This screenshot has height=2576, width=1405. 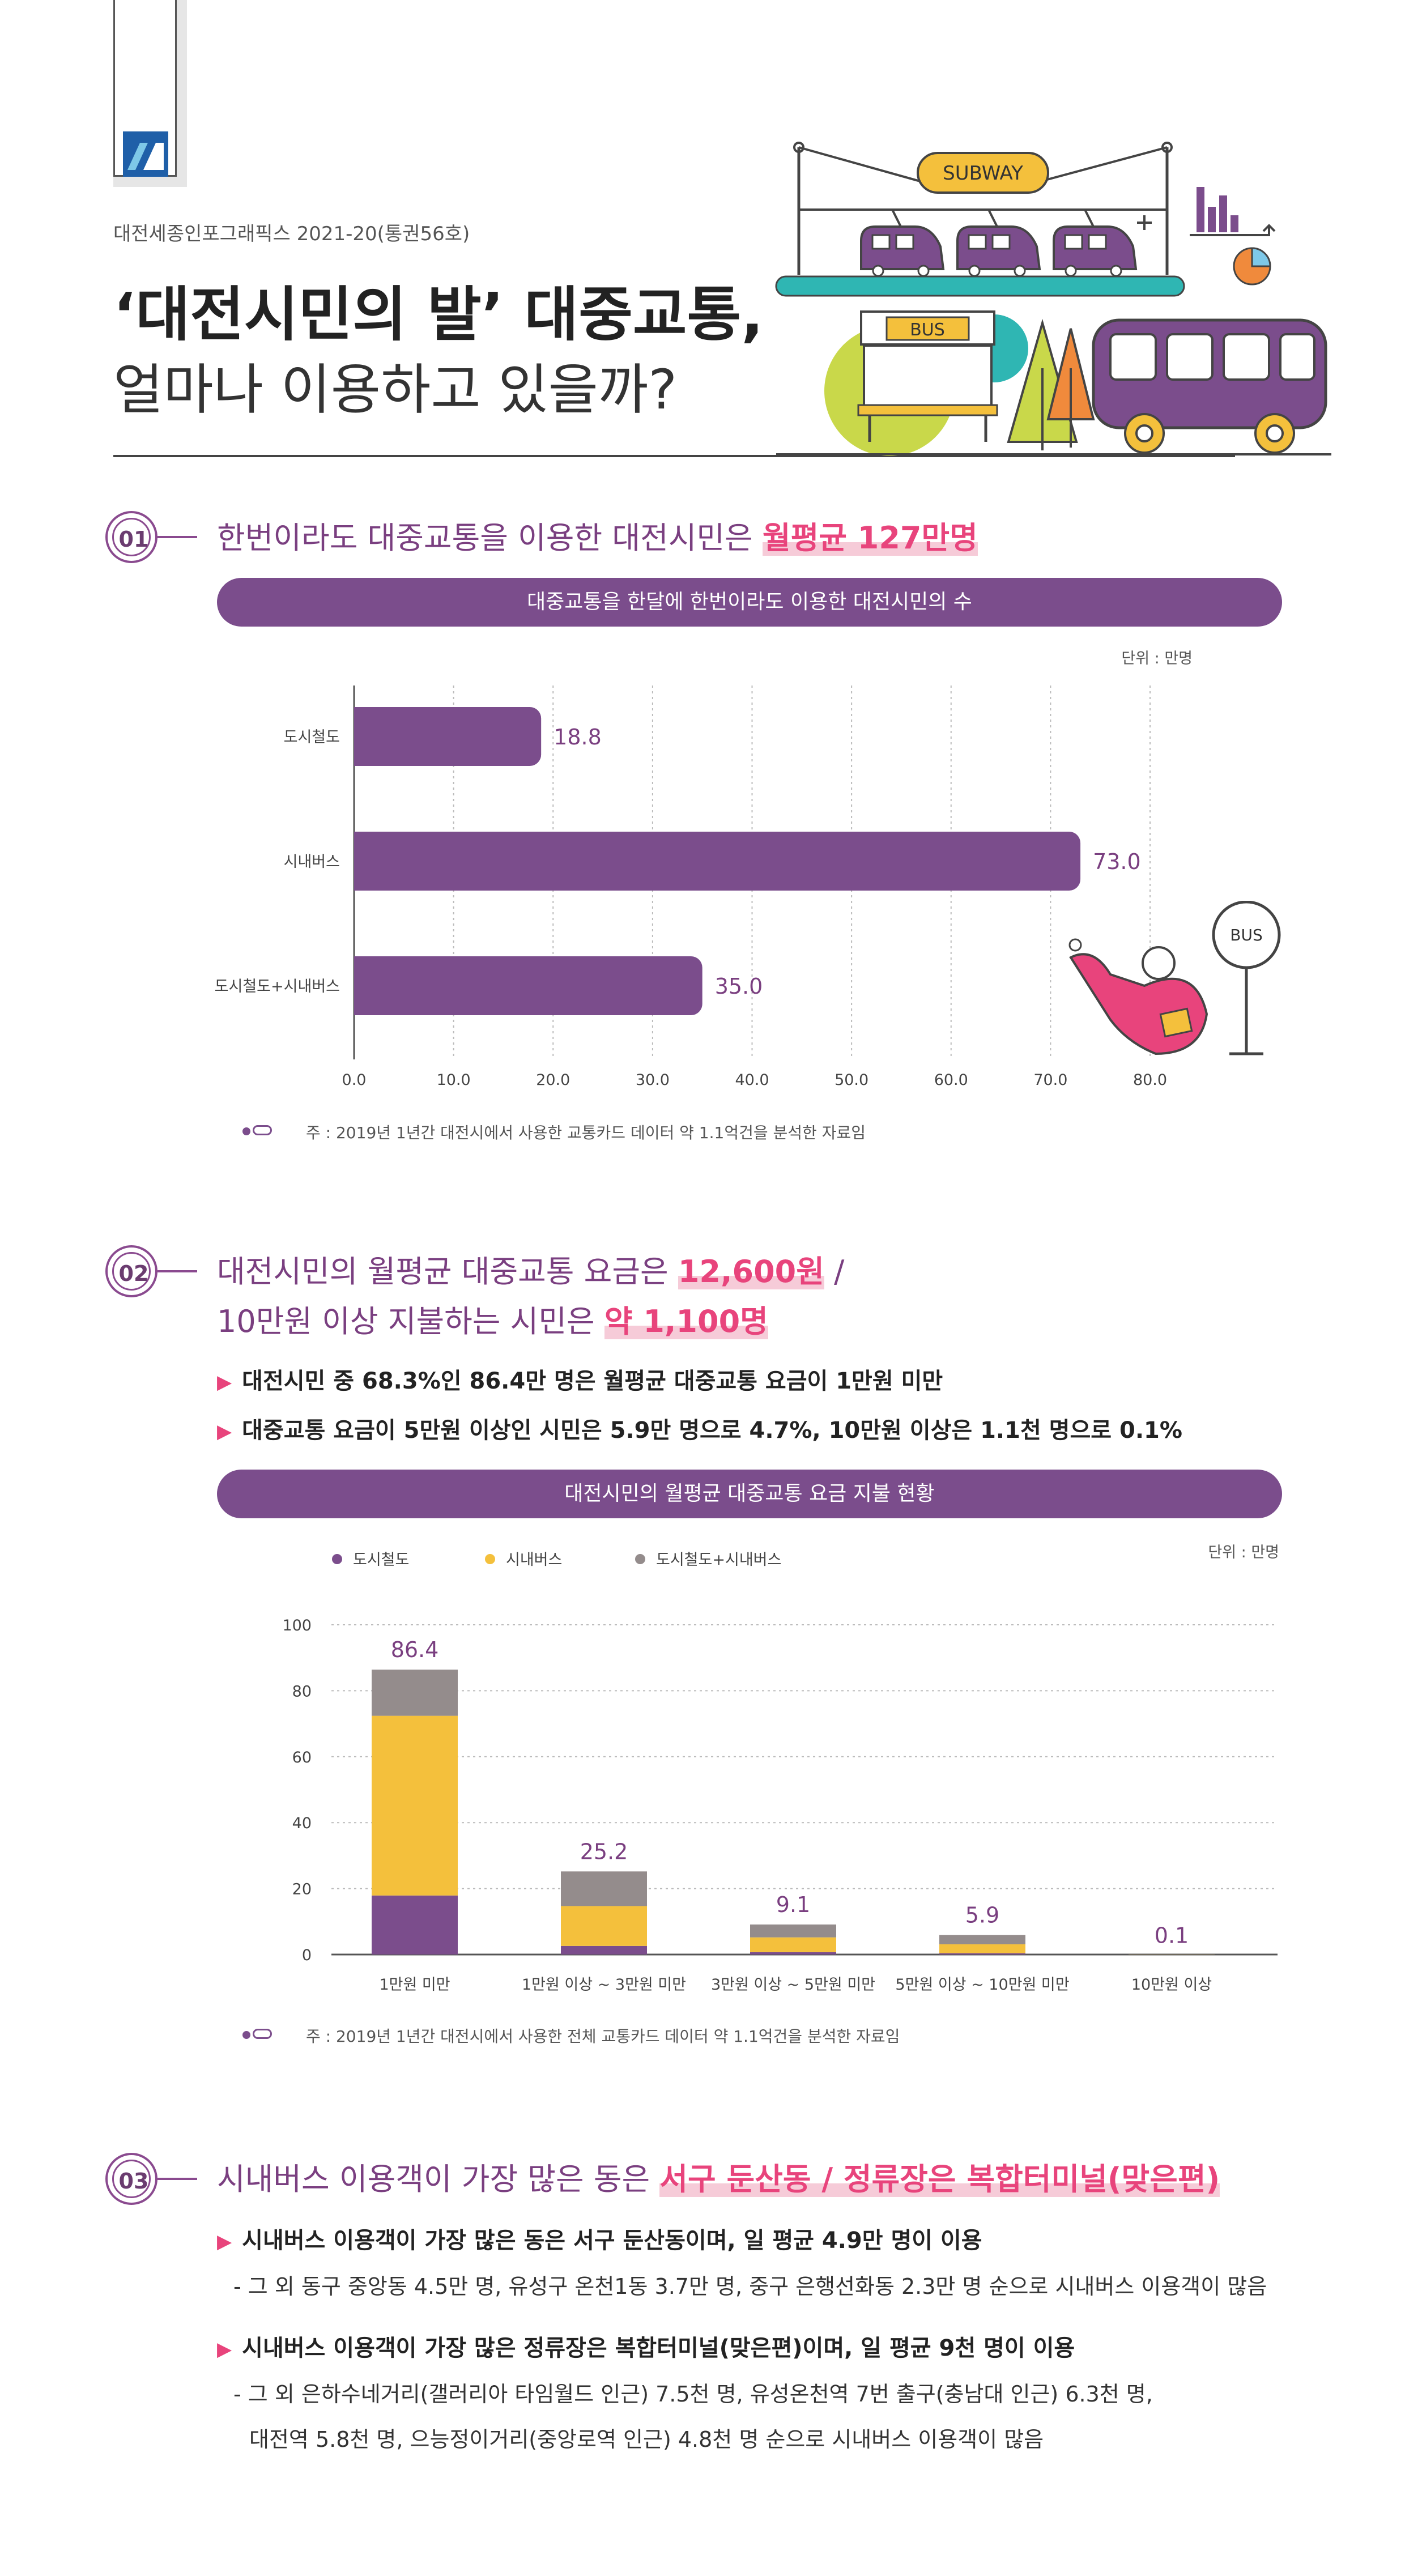 What do you see at coordinates (1050, 1080) in the screenshot?
I see `chart1-x-tick-label: 70.0` at bounding box center [1050, 1080].